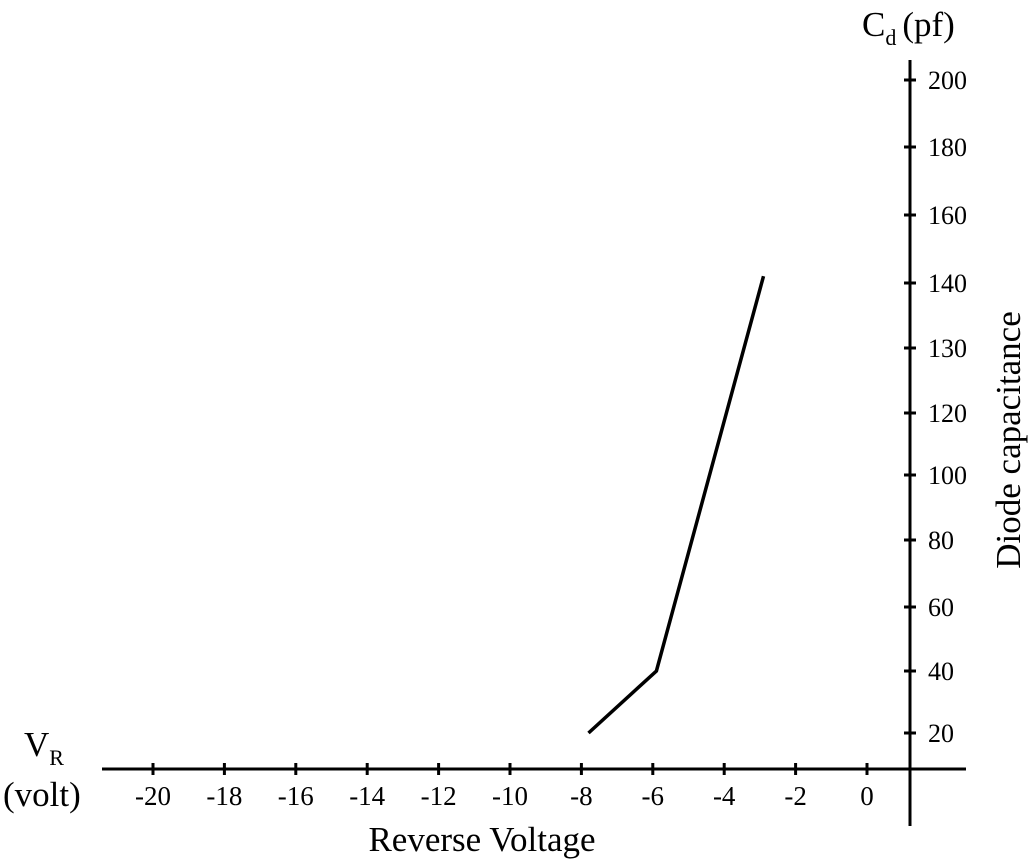 The height and width of the screenshot is (863, 1036). I want to click on x-tick-label: -18, so click(224, 796).